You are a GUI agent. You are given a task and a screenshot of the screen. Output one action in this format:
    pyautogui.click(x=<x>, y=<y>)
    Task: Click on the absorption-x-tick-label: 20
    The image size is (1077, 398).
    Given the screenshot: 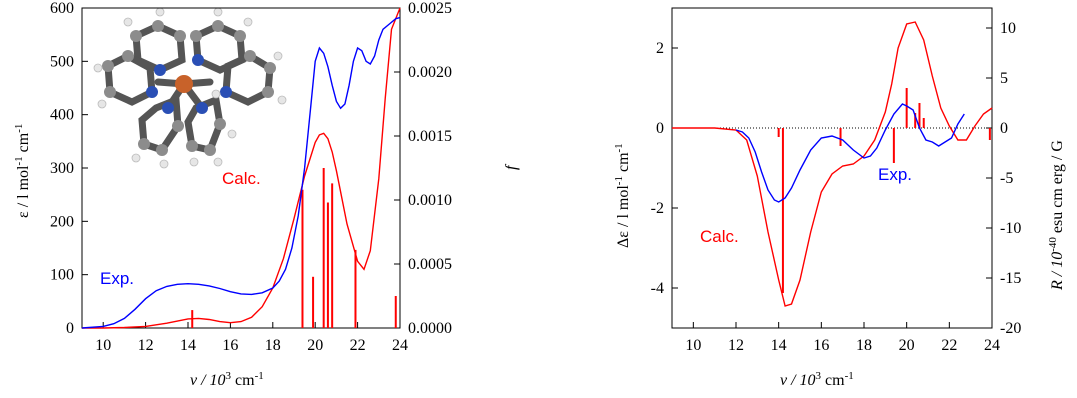 What is the action you would take?
    pyautogui.click(x=315, y=345)
    